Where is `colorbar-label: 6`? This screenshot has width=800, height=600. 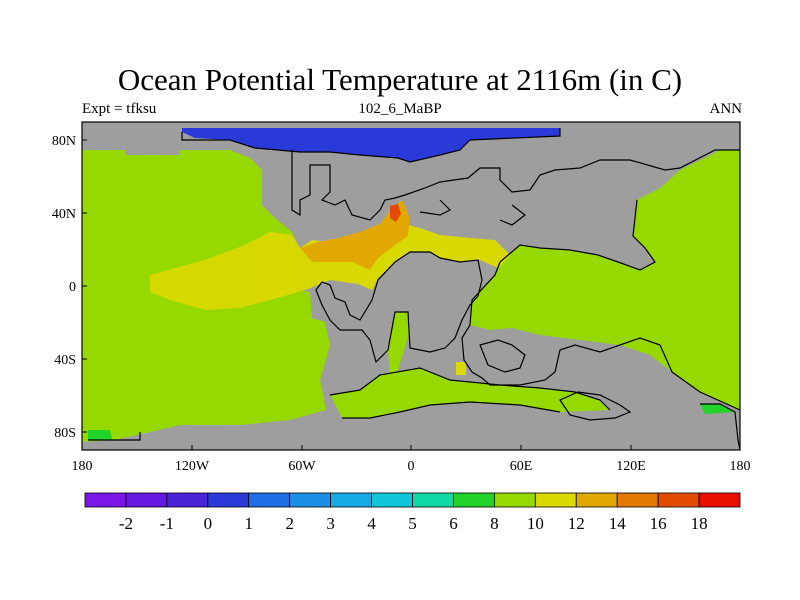 colorbar-label: 6 is located at coordinates (453, 523).